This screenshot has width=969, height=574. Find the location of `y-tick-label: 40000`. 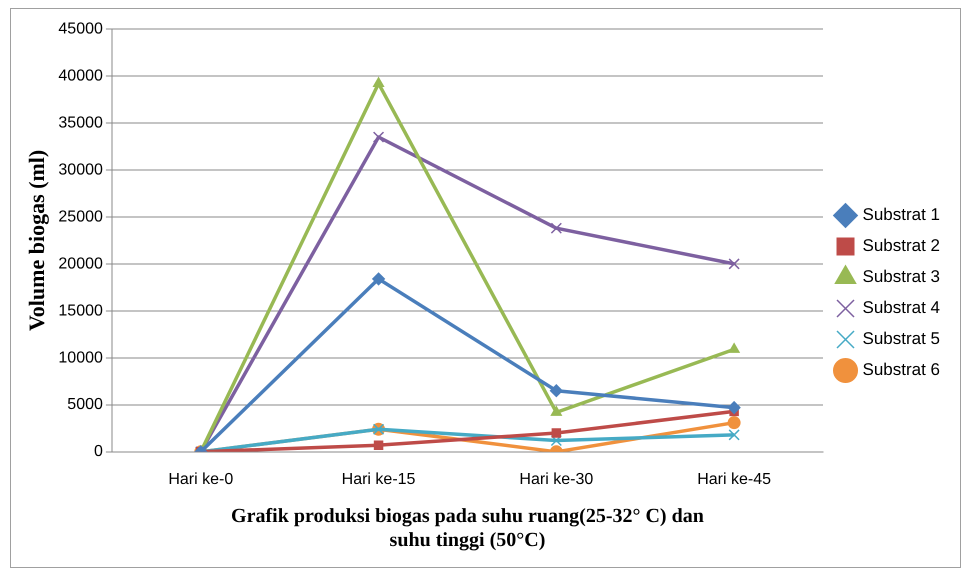

y-tick-label: 40000 is located at coordinates (80, 75).